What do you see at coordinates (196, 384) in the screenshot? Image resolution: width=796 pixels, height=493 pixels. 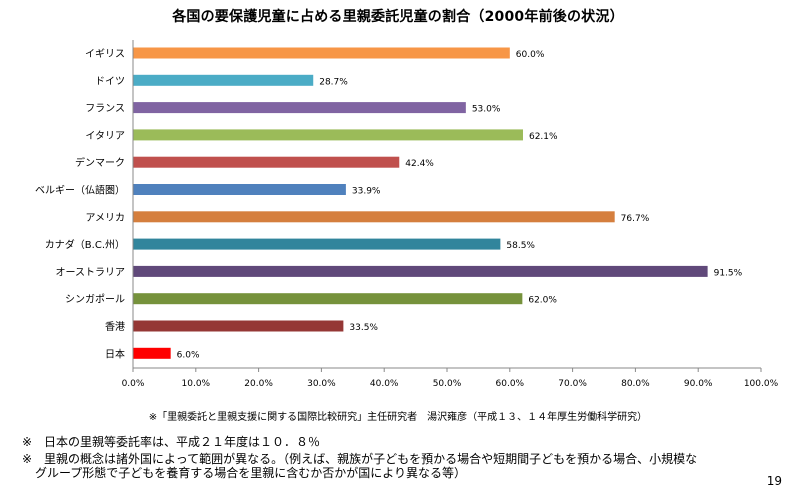 I see `x-tick-label: 10.0%` at bounding box center [196, 384].